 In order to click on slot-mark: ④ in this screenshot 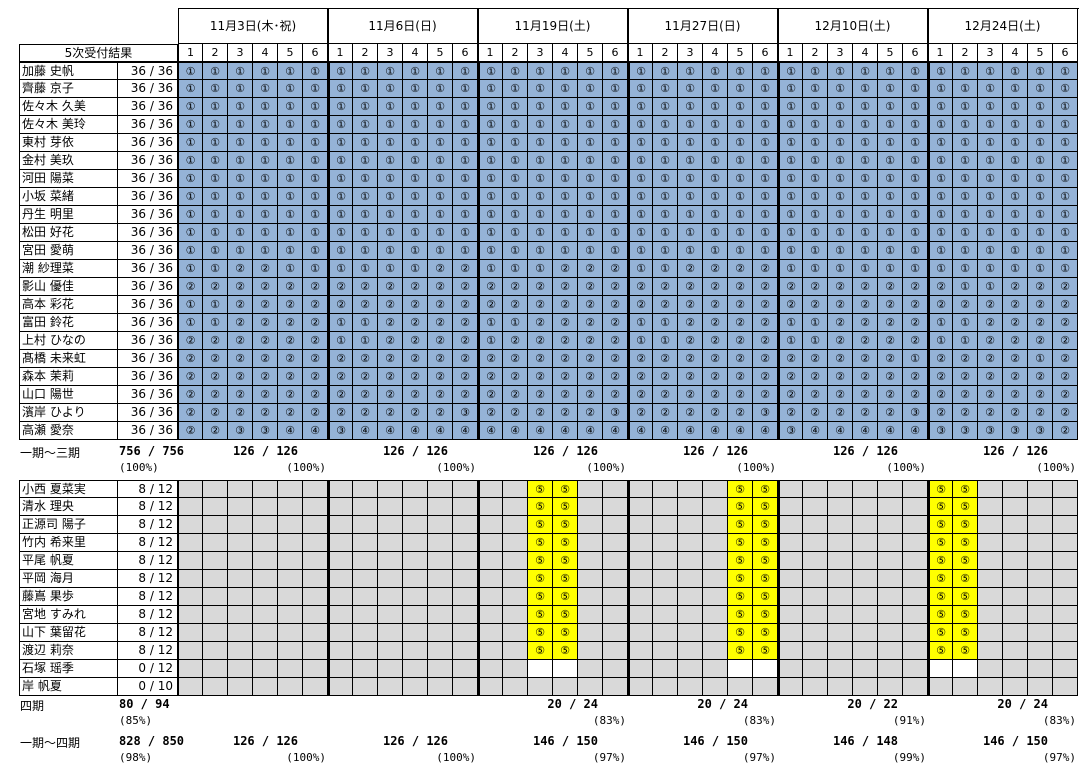, I will do `click(515, 431)`.